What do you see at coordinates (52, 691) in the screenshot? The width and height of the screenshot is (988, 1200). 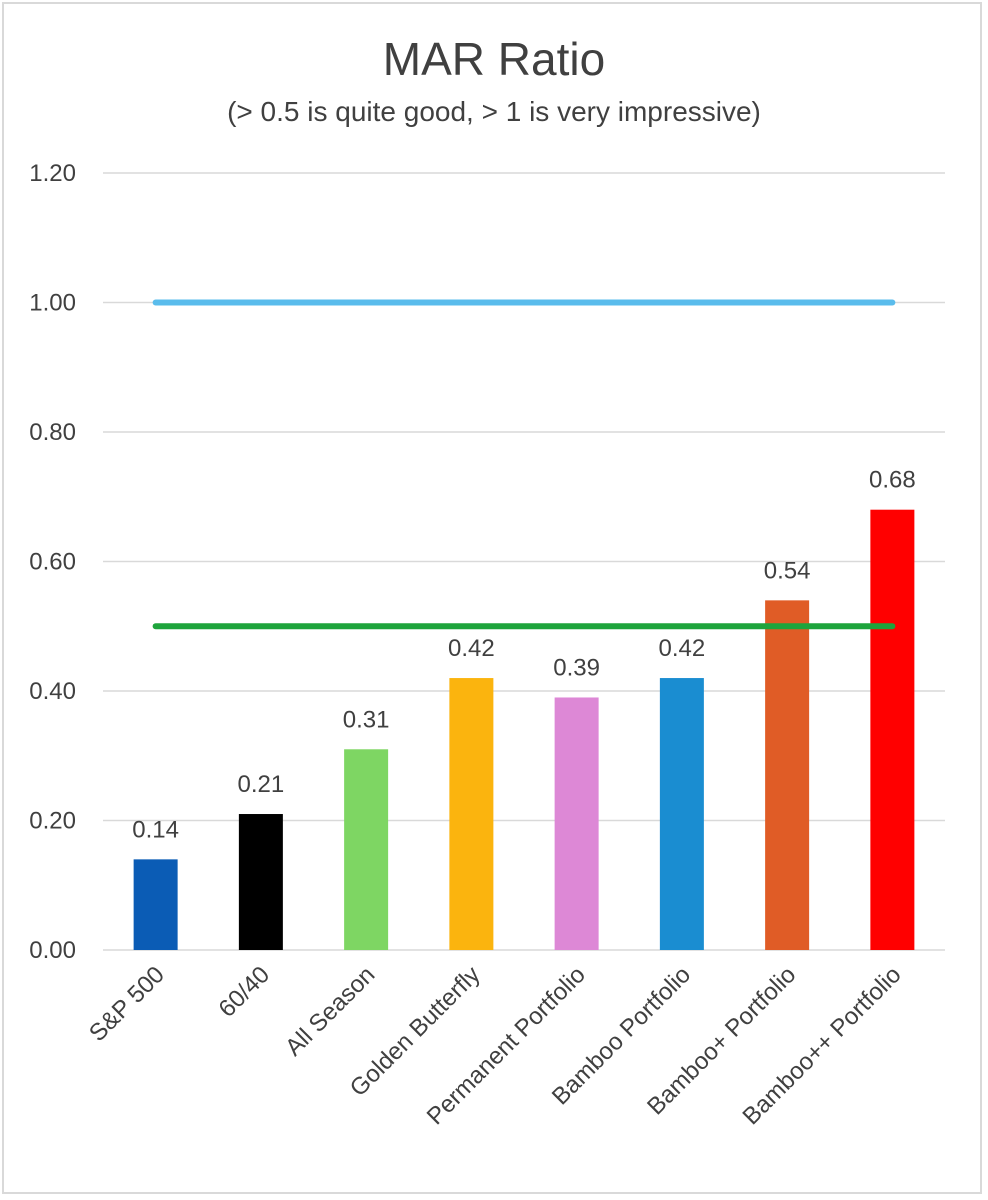 I see `y-tick-label: 0.40` at bounding box center [52, 691].